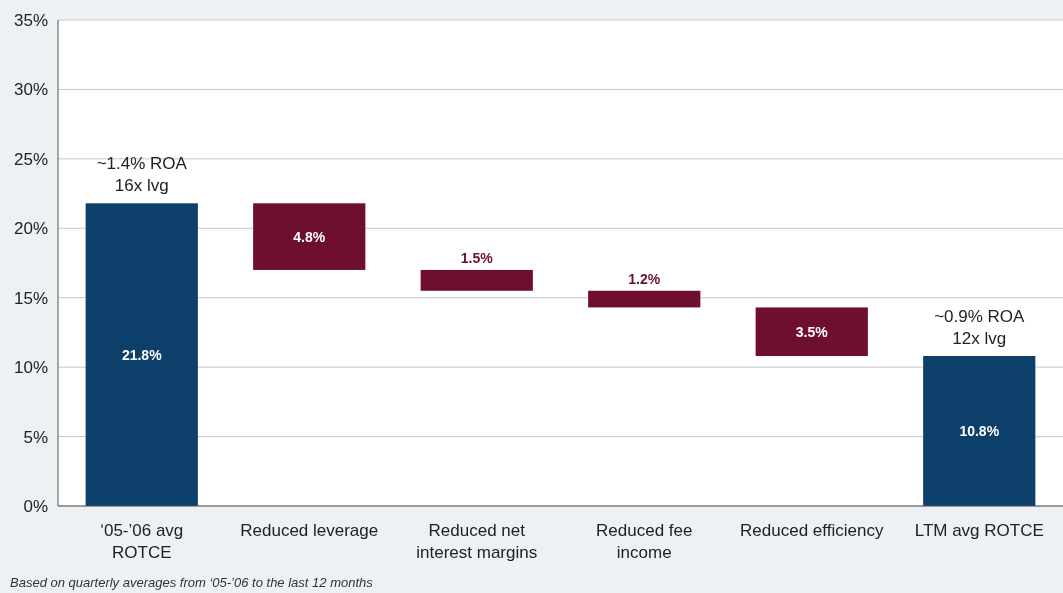 This screenshot has width=1063, height=593. Describe the element at coordinates (30, 159) in the screenshot. I see `y-tick-label: 25%` at that location.